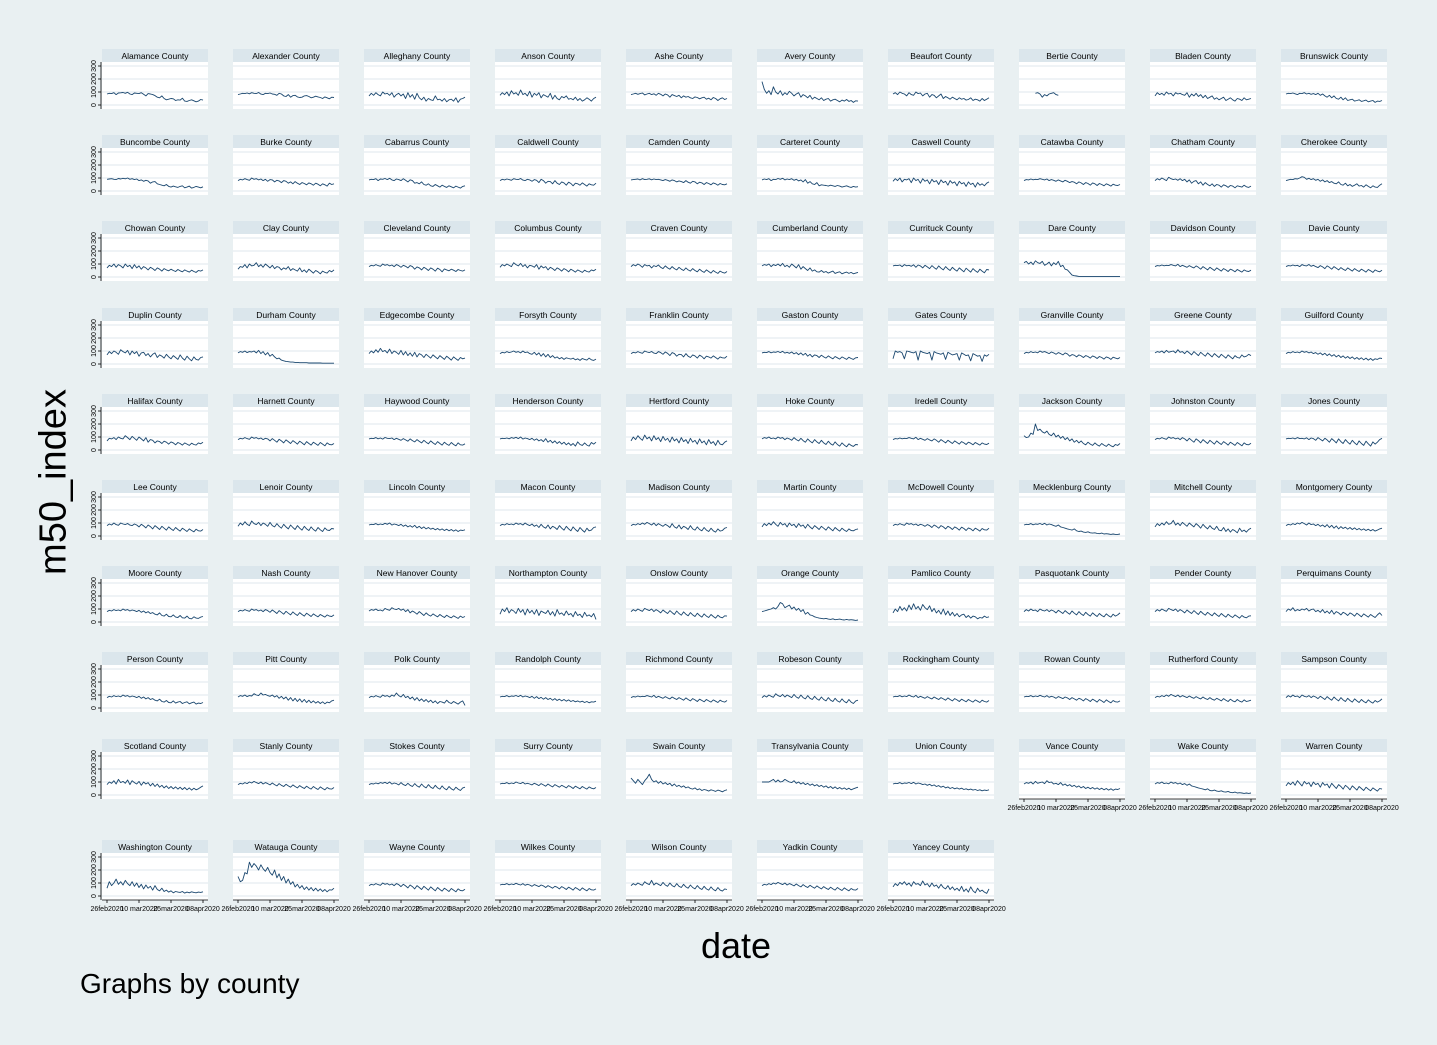  I want to click on panel-title: Currituck County, so click(941, 228).